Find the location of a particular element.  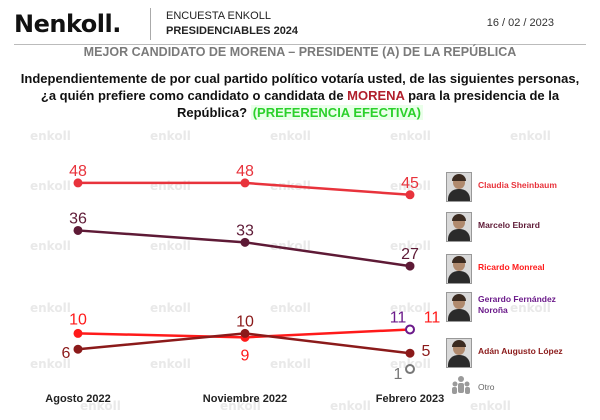

question-party: MORENA is located at coordinates (376, 95).